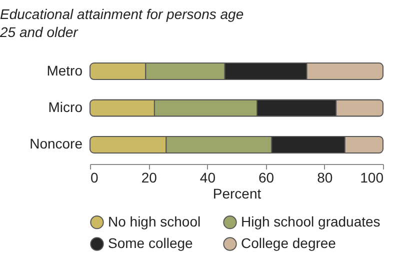 This screenshot has width=403, height=266. Describe the element at coordinates (325, 178) in the screenshot. I see `x-tick-label: 80` at that location.